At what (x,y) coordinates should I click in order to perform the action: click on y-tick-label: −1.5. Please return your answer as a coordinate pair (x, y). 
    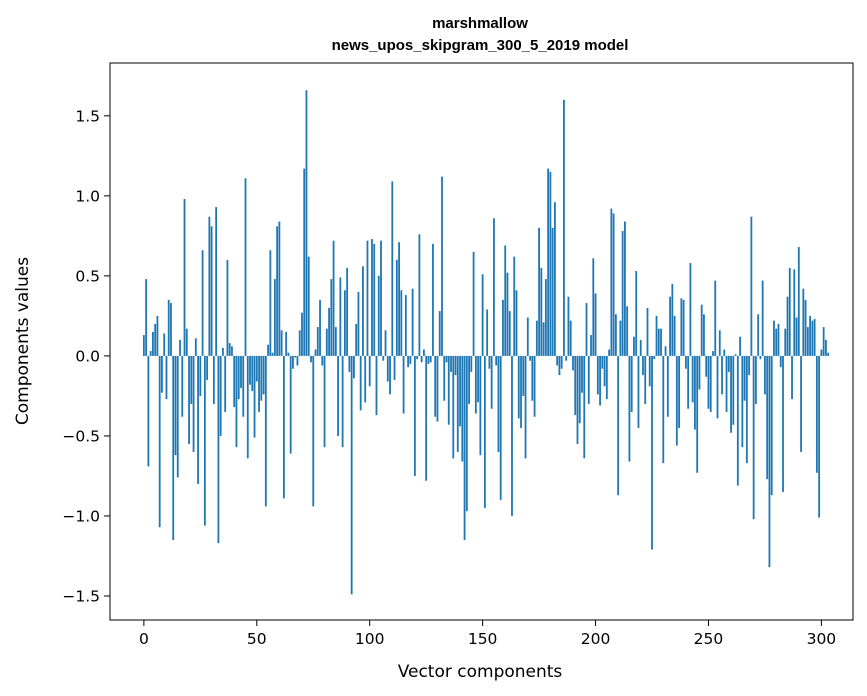
    Looking at the image, I should click on (81, 596).